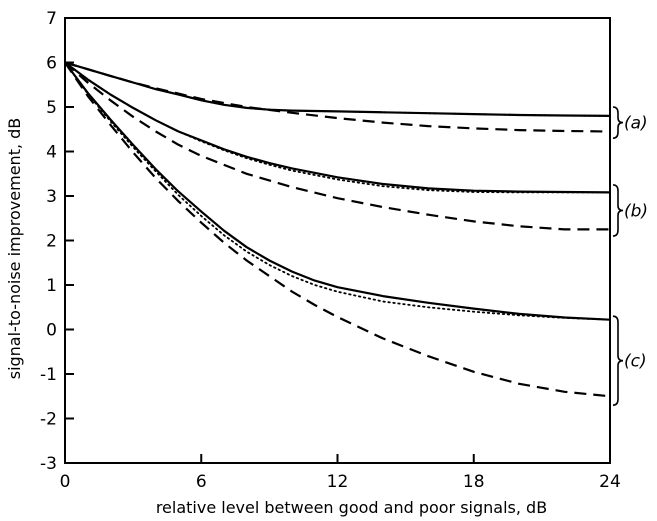 The height and width of the screenshot is (521, 657). What do you see at coordinates (51, 108) in the screenshot?
I see `y-tick-label: 5` at bounding box center [51, 108].